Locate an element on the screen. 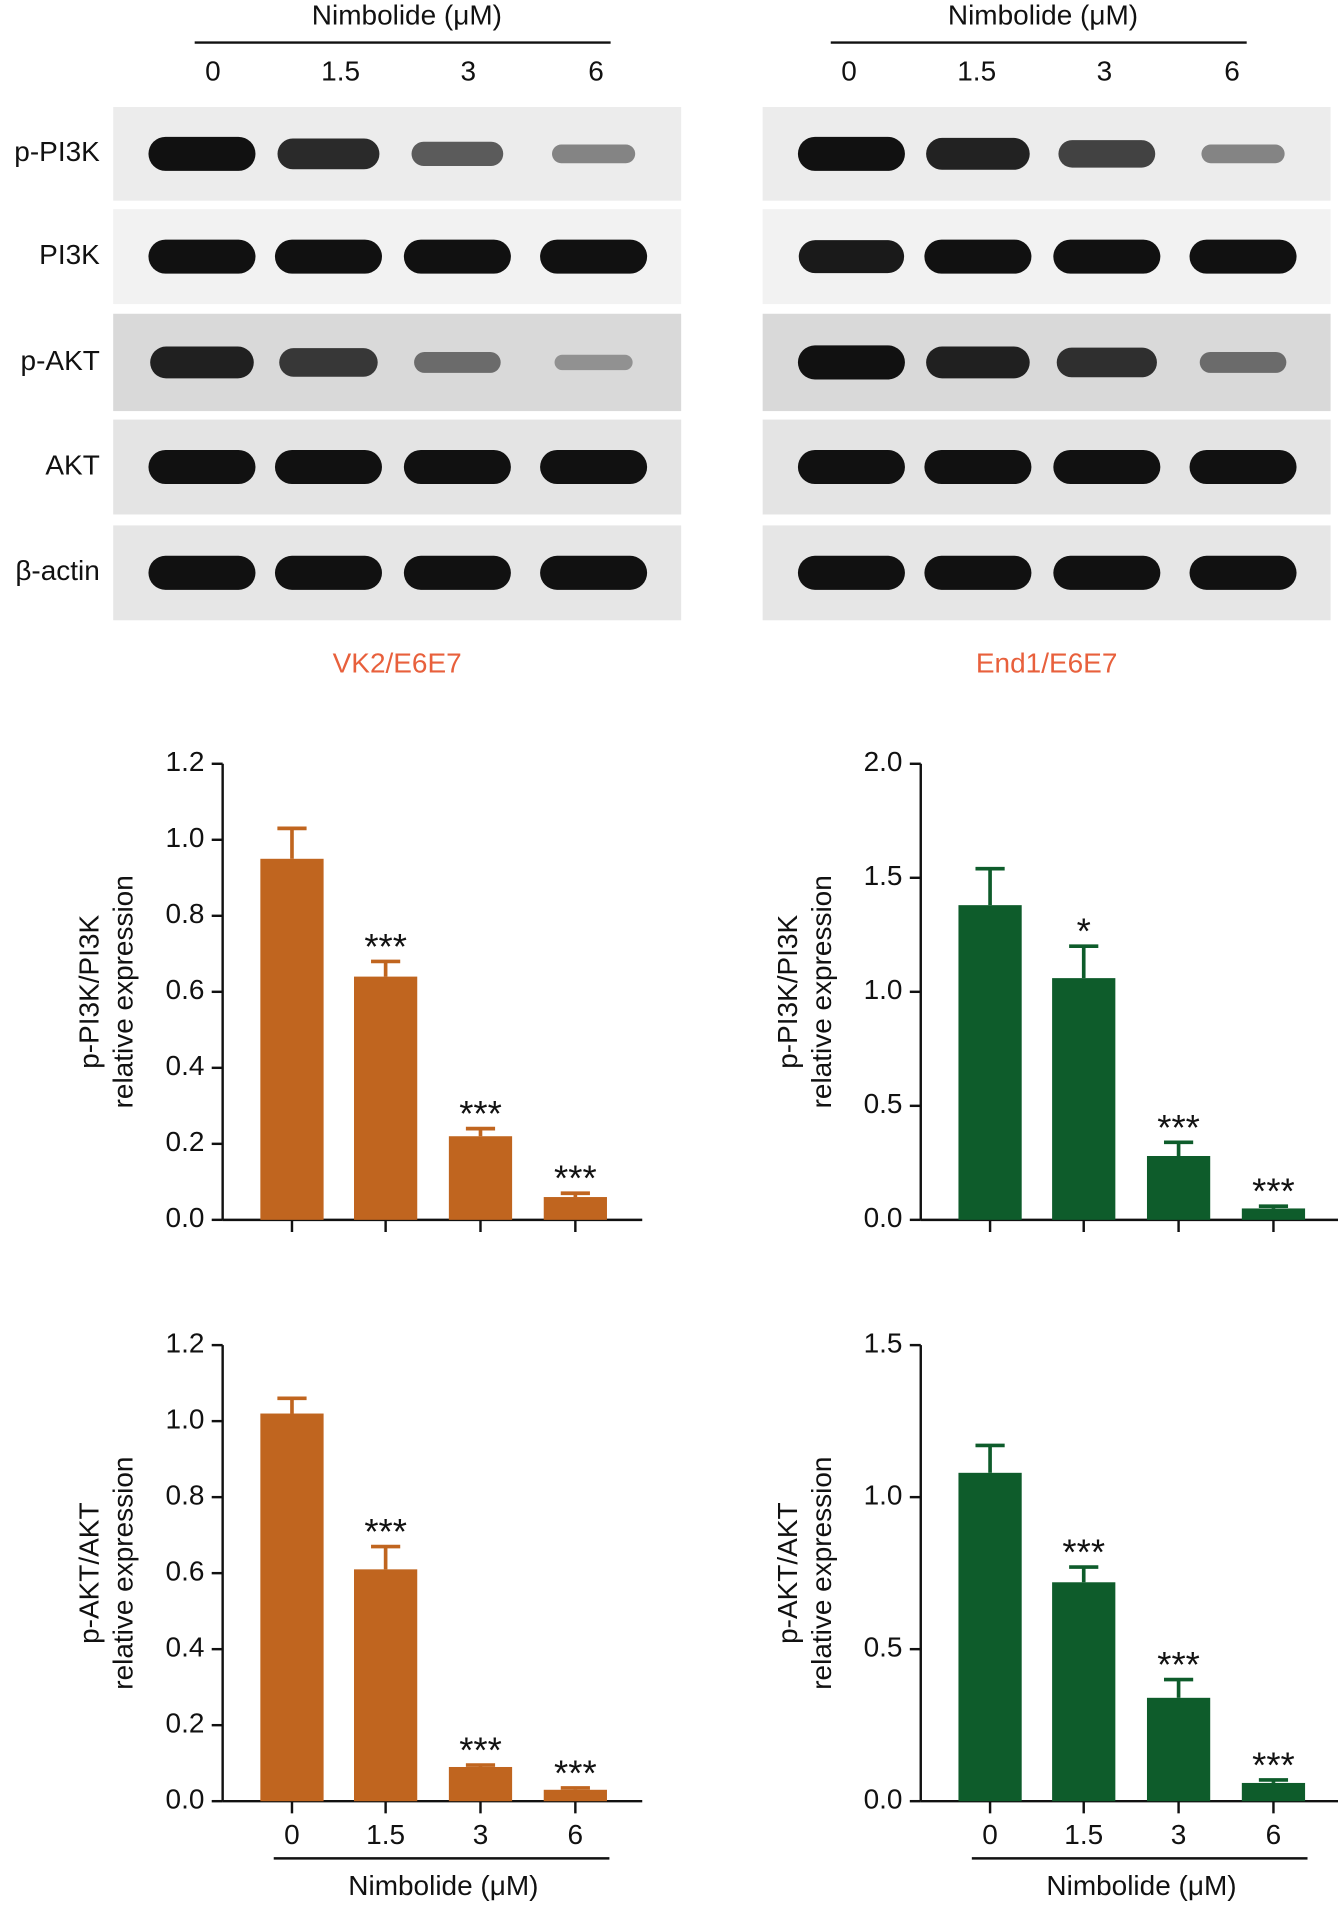 This screenshot has width=1338, height=1907. treatment-label: Nimbolide (μM) is located at coordinates (407, 15).